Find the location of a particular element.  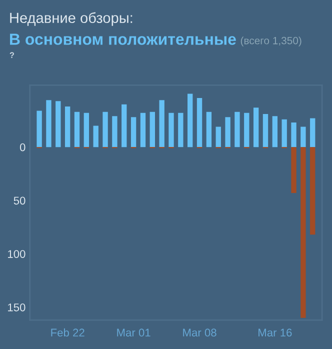

chart-subtitle: В основном положительные is located at coordinates (123, 39).